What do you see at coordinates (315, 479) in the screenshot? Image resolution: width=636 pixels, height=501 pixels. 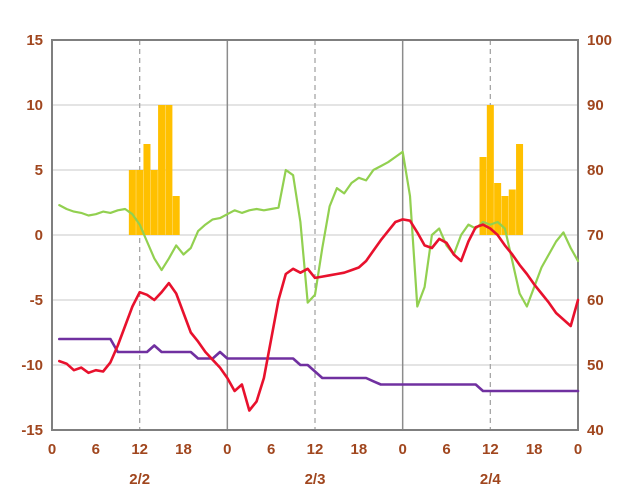 I see `x-axis-date-label: 2/3` at bounding box center [315, 479].